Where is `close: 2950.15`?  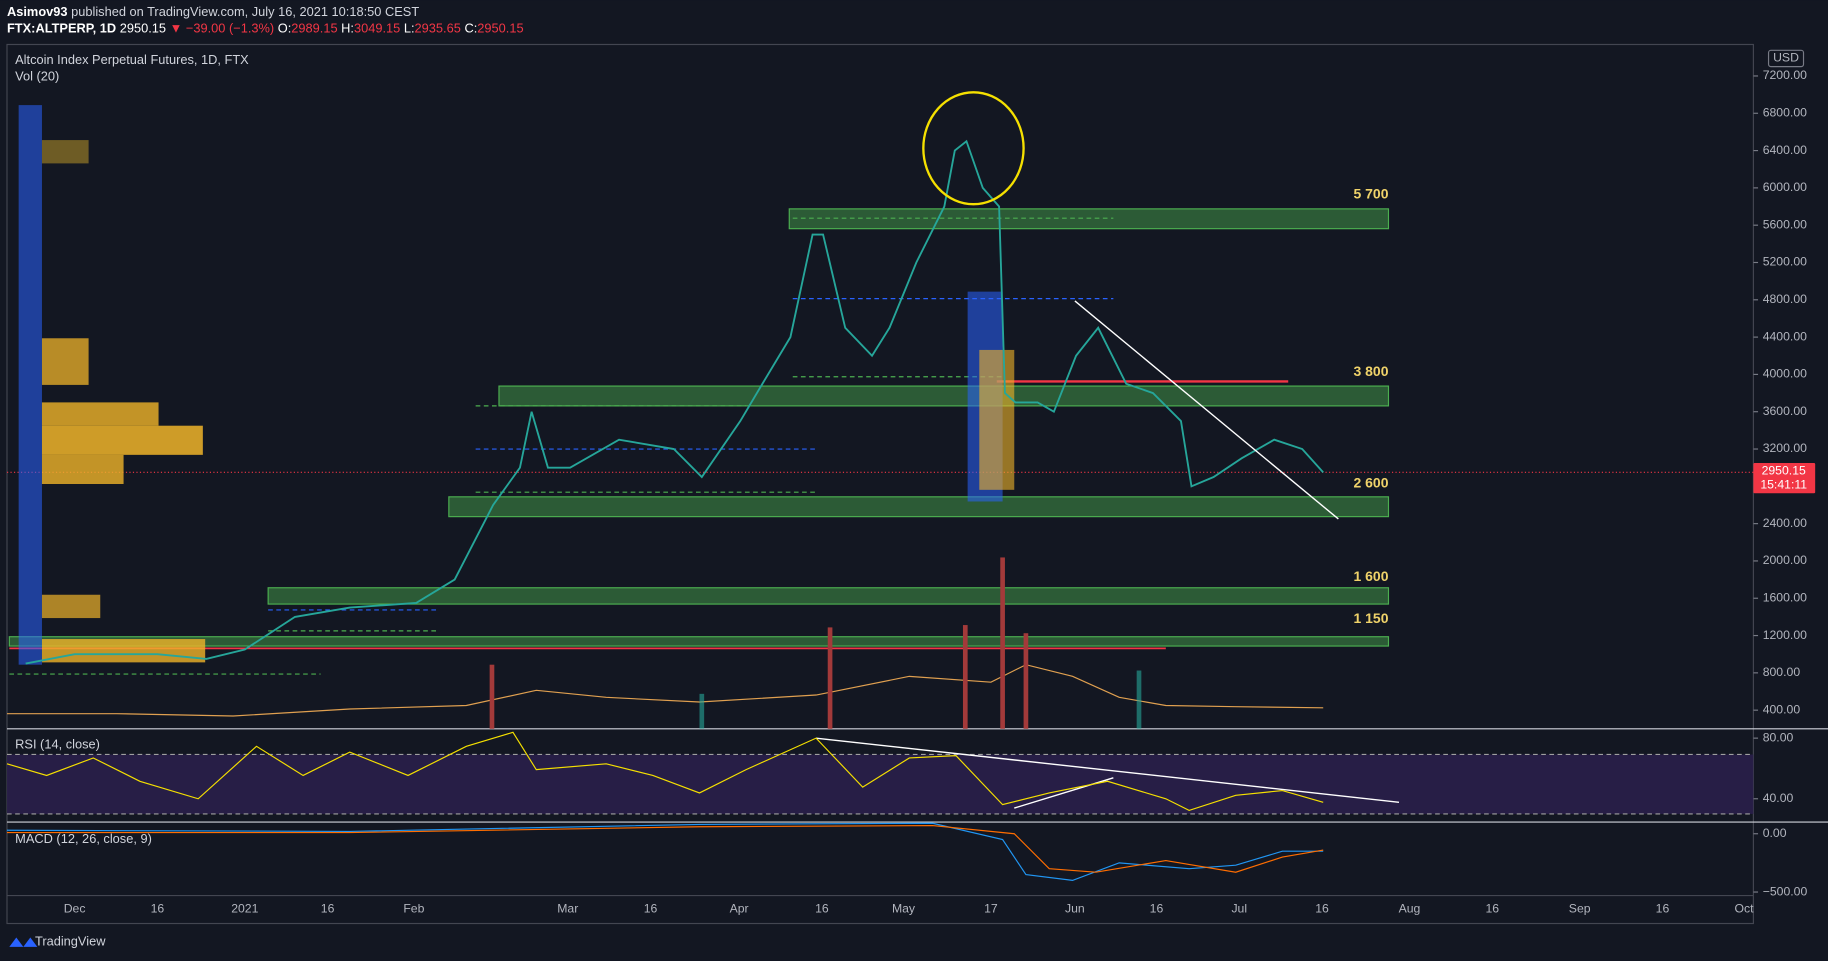 close: 2950.15 is located at coordinates (500, 28).